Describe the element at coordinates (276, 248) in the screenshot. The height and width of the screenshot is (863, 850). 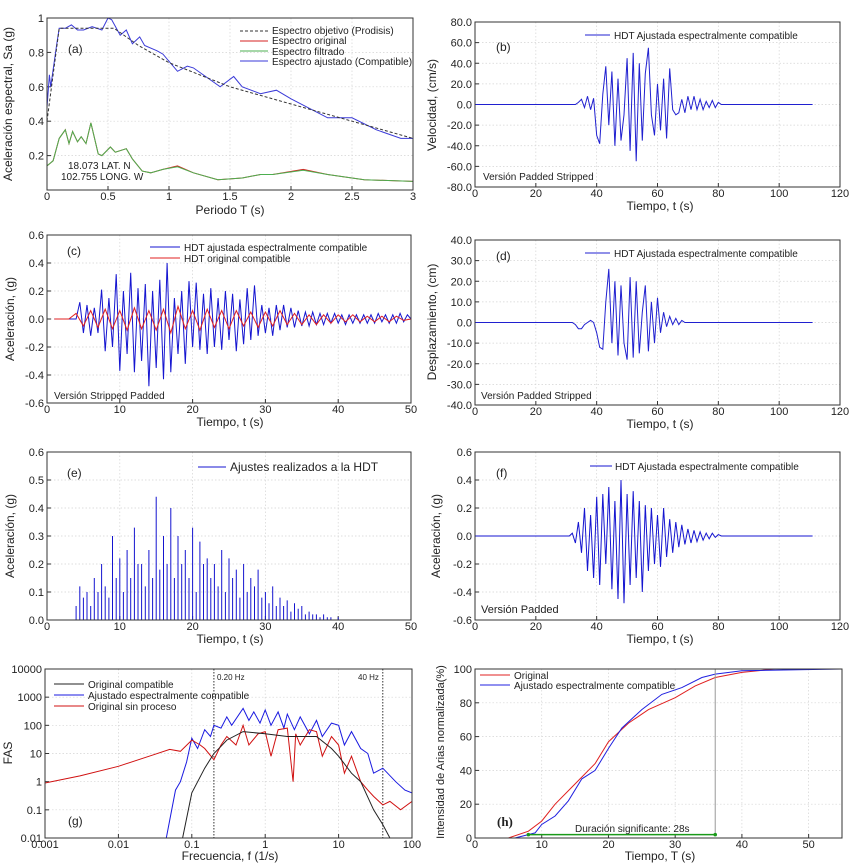
I see `legend-entry: HDT ajustada espectralmente compatible` at that location.